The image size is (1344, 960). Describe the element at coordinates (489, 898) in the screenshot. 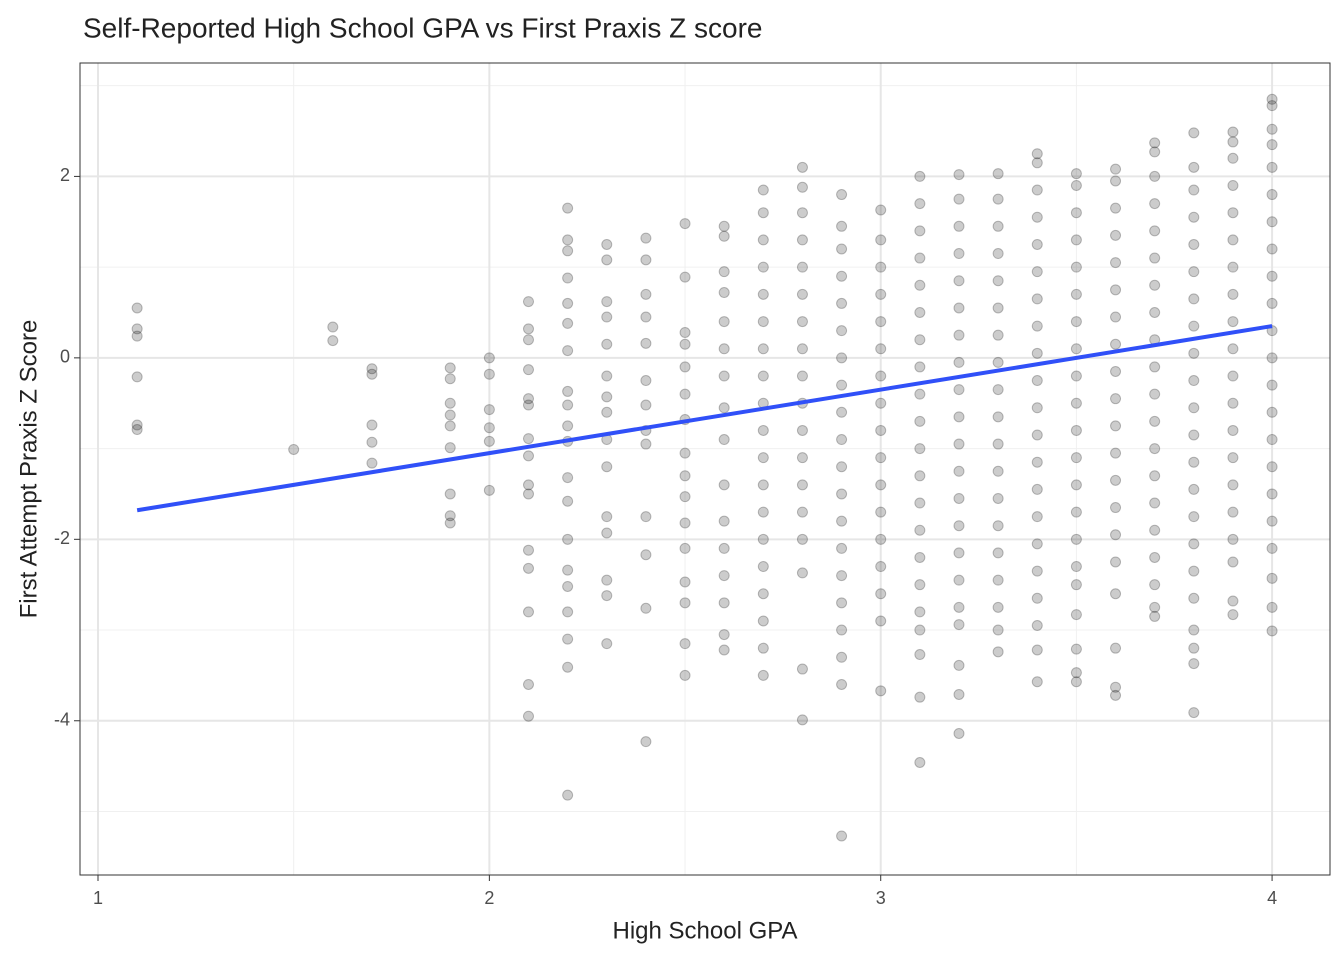

I see `x-tick-label: 2` at that location.